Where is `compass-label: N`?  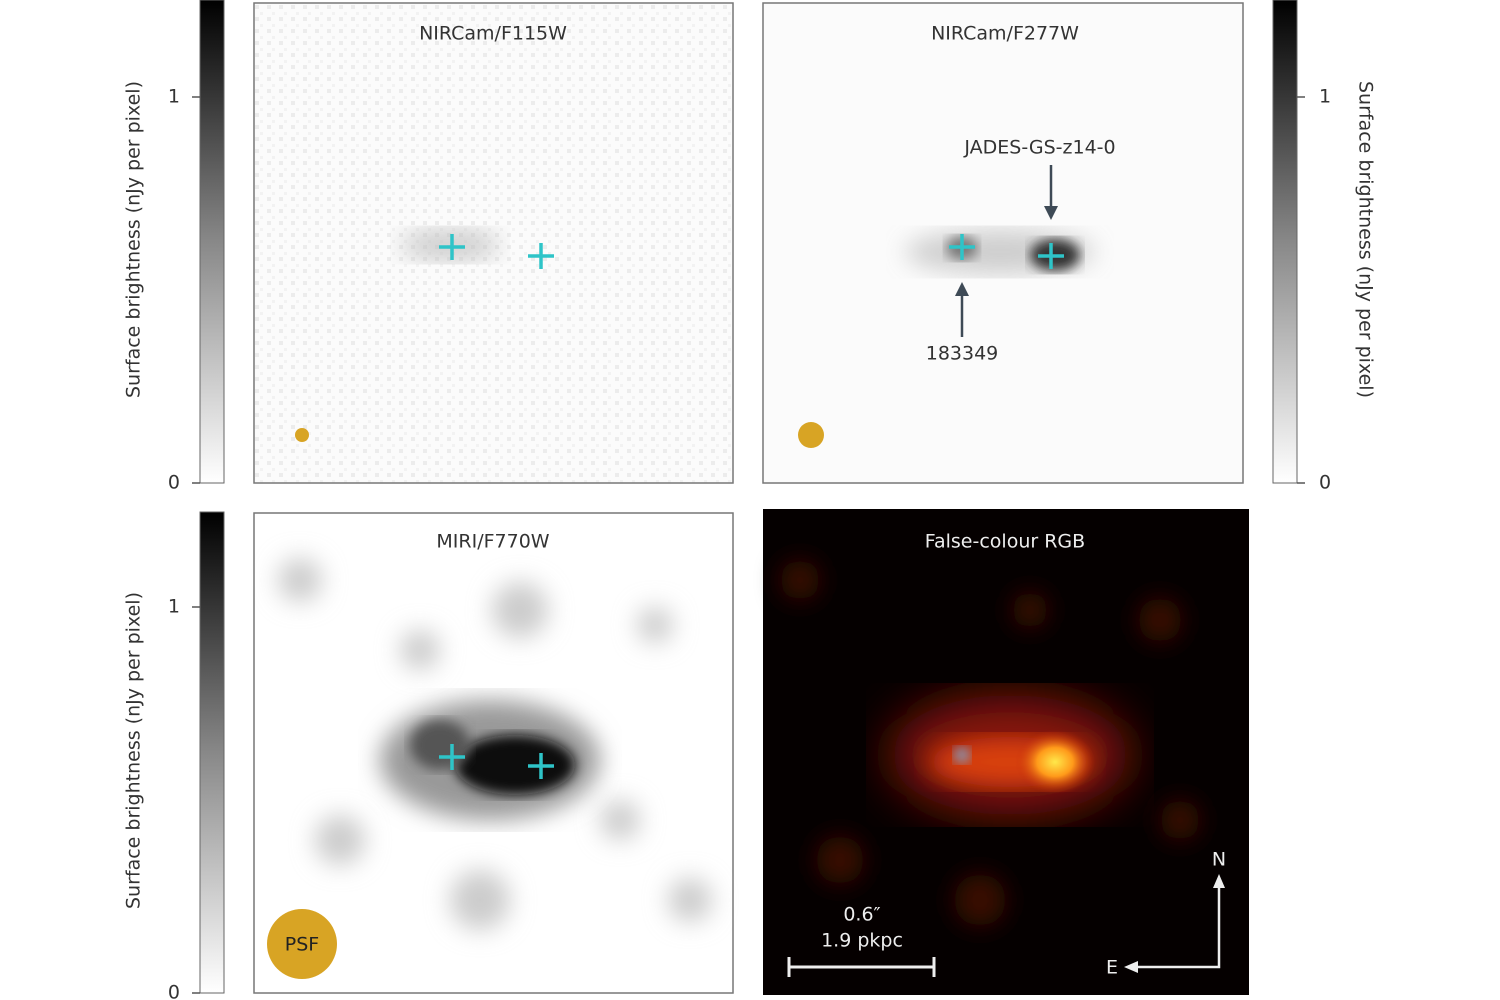 compass-label: N is located at coordinates (1219, 860).